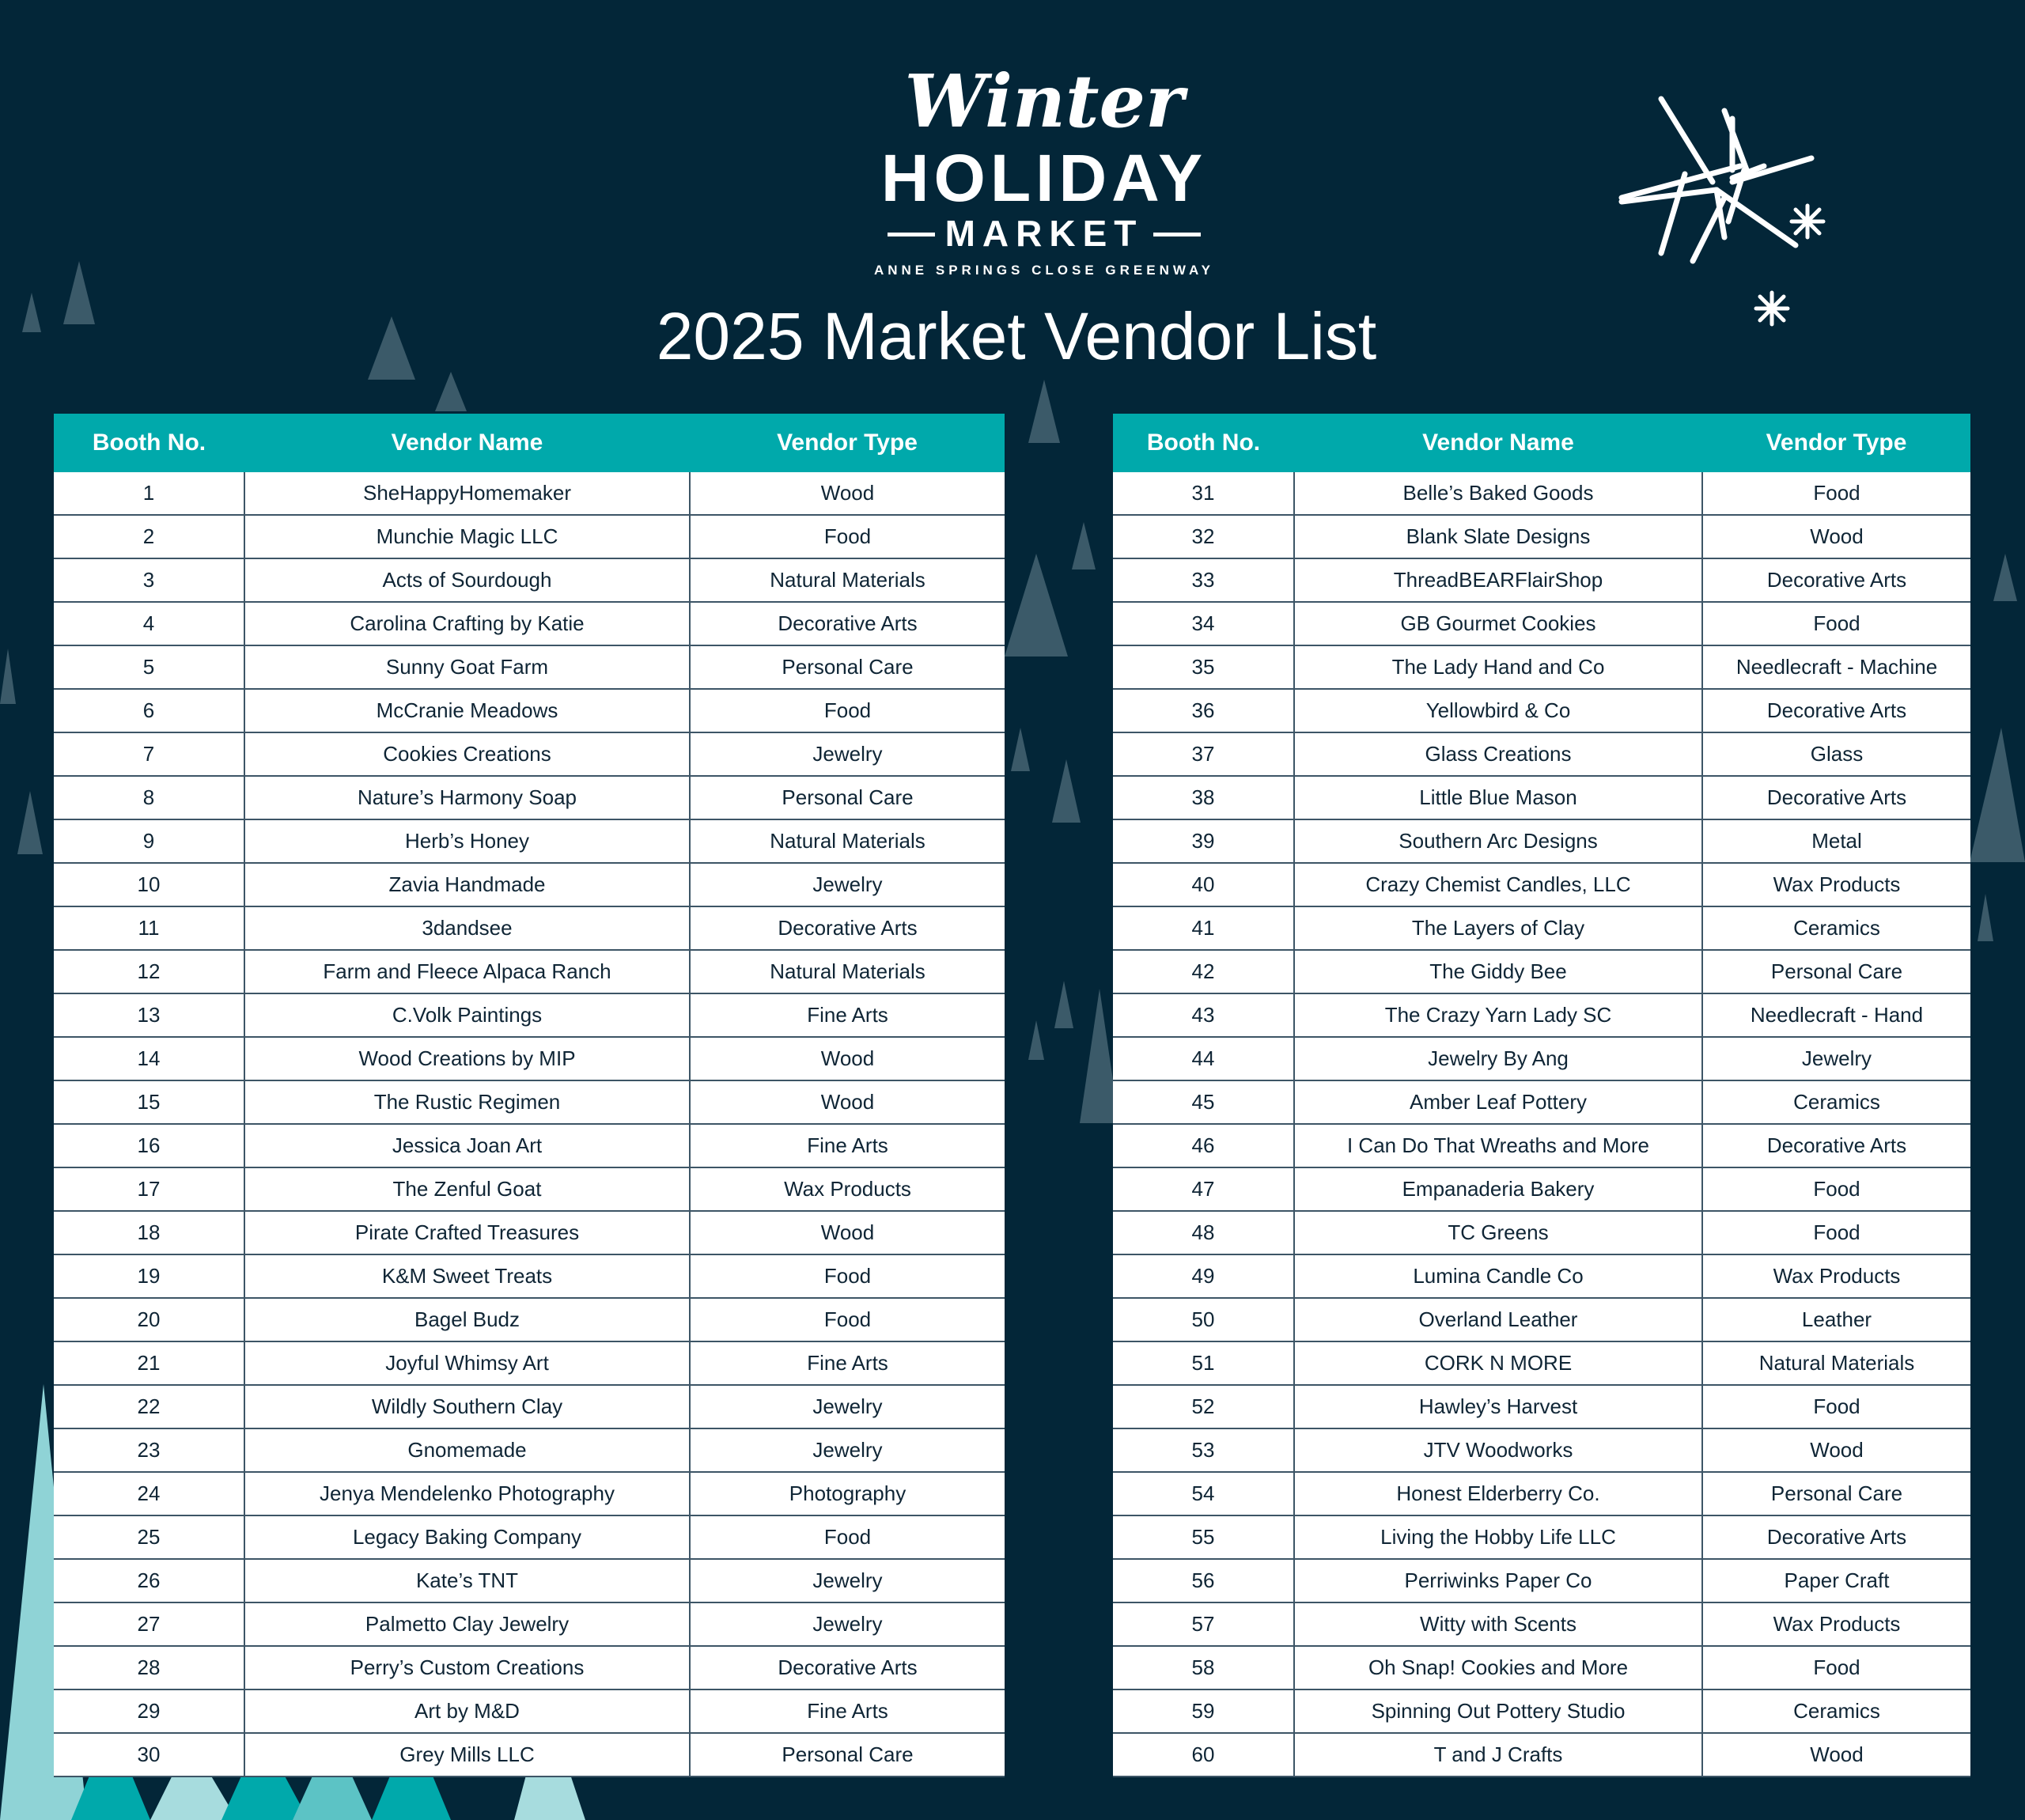  What do you see at coordinates (529, 1102) in the screenshot?
I see `table-row: 15 The Rustic Regimen Wood` at bounding box center [529, 1102].